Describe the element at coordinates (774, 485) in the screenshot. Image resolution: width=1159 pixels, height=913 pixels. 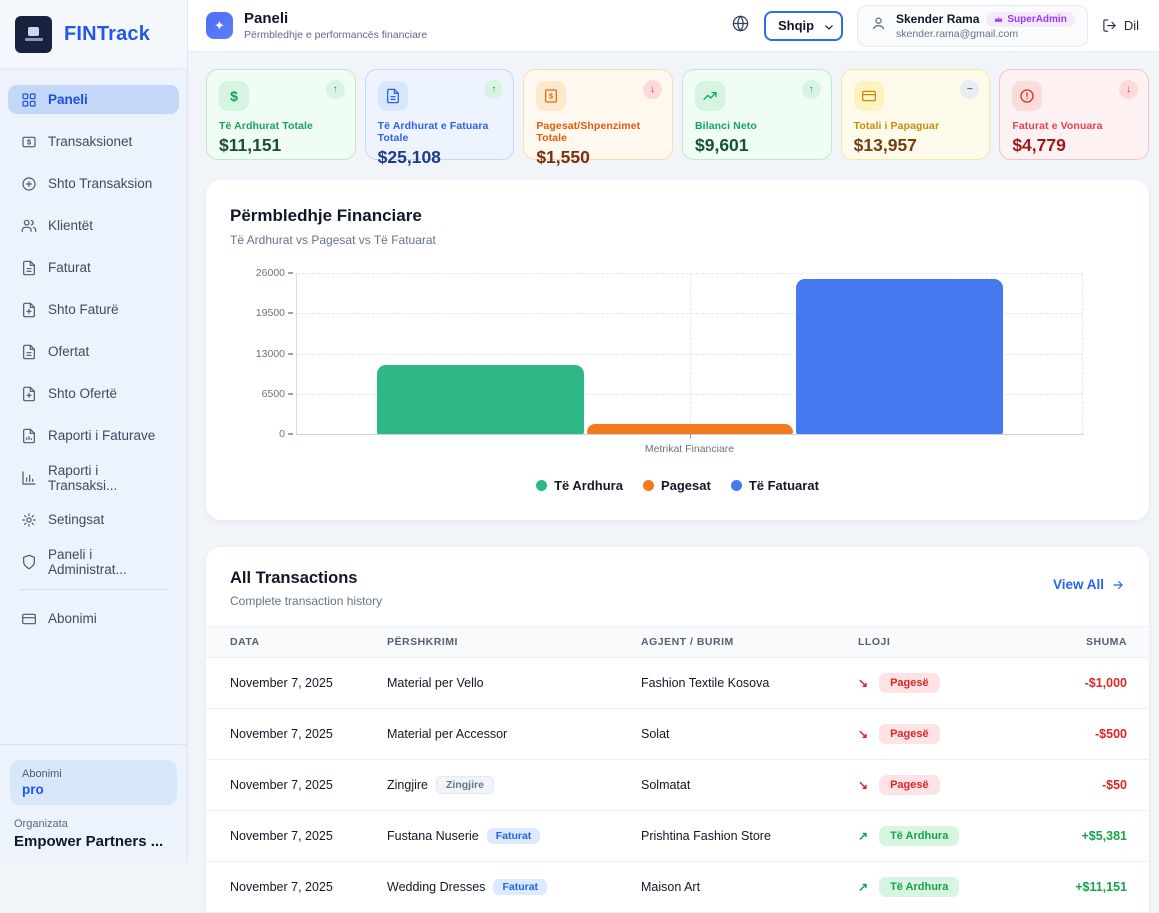
I see `legend-item-te-fatuarat: Të Fatuarat` at that location.